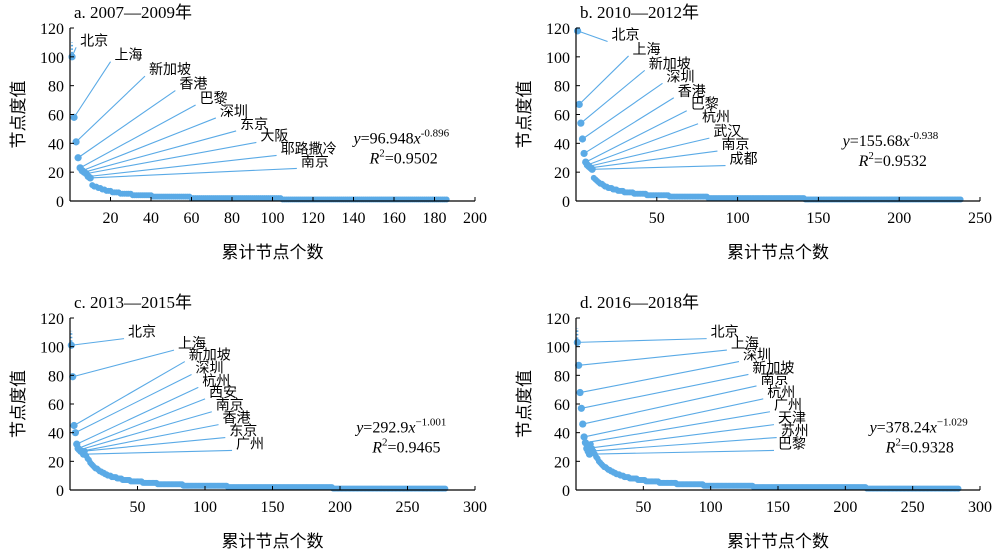 This screenshot has width=1000, height=551. What do you see at coordinates (273, 541) in the screenshot?
I see `x-axis-label: 累计节点个数` at bounding box center [273, 541].